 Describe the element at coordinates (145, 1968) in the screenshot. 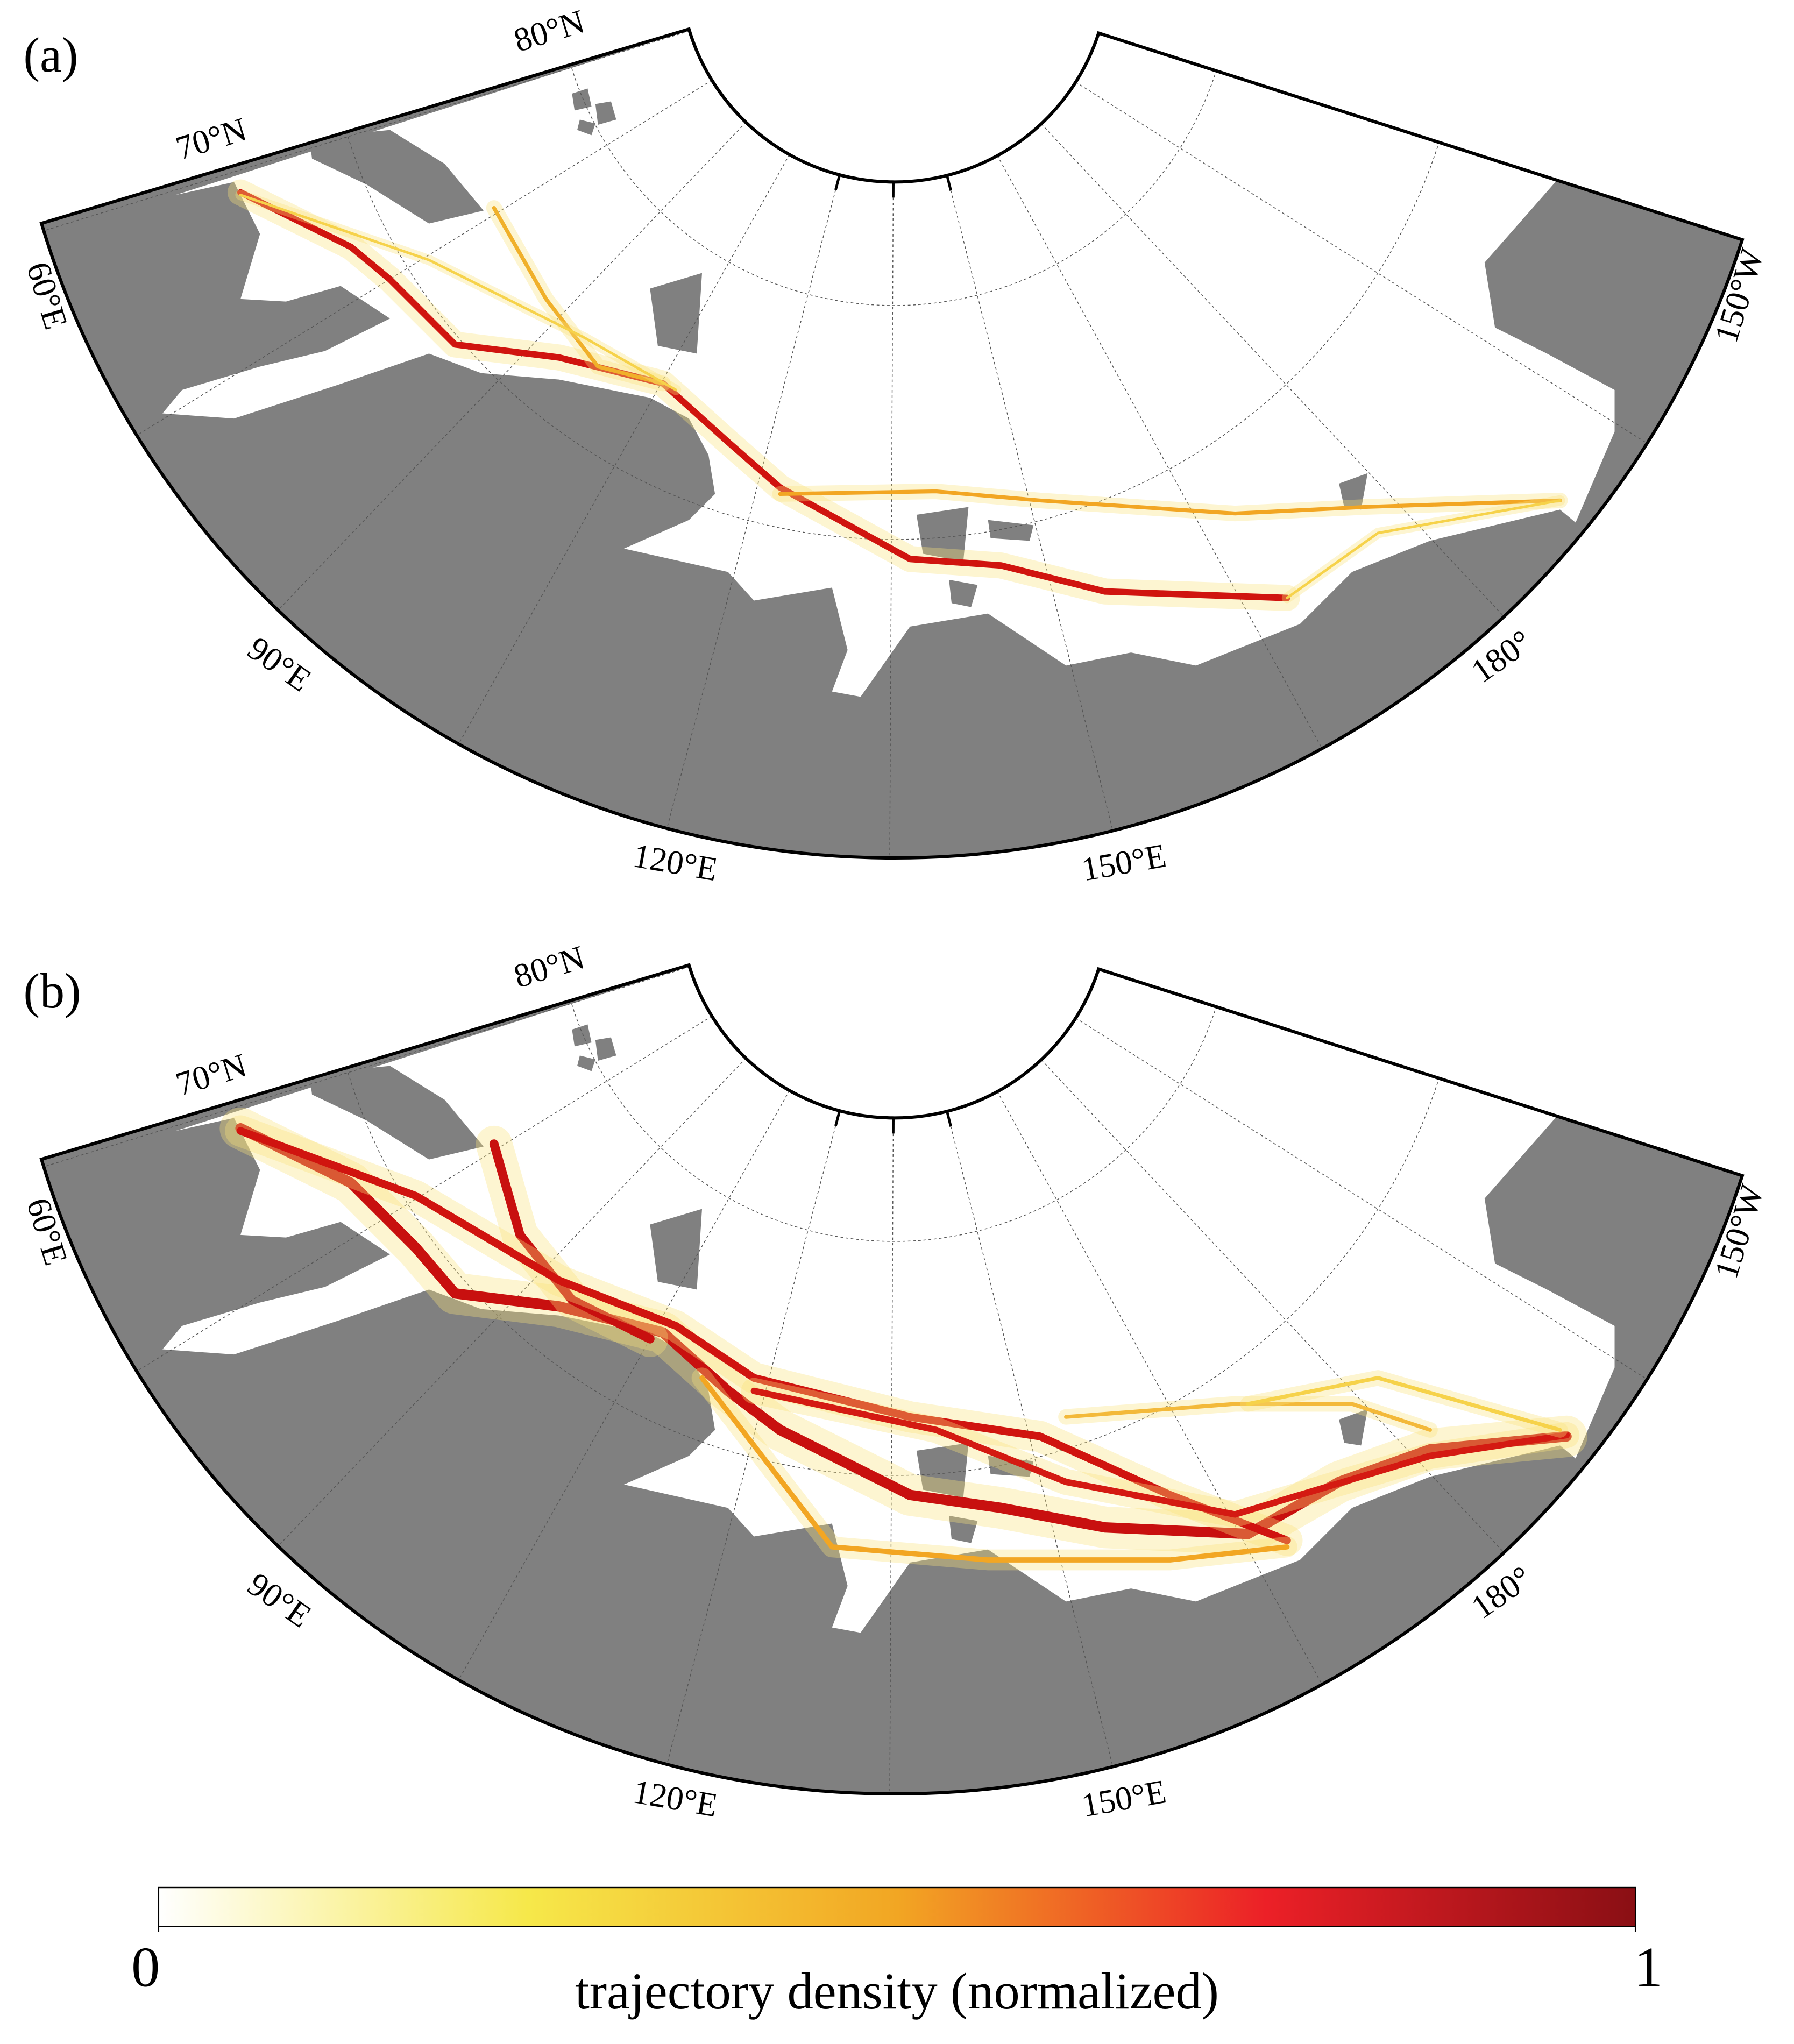

I see `colorbar-tick-label: 0` at that location.